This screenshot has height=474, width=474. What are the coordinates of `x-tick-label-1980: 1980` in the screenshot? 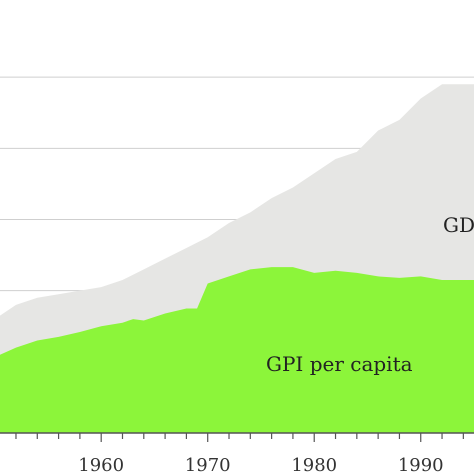 It's located at (314, 464).